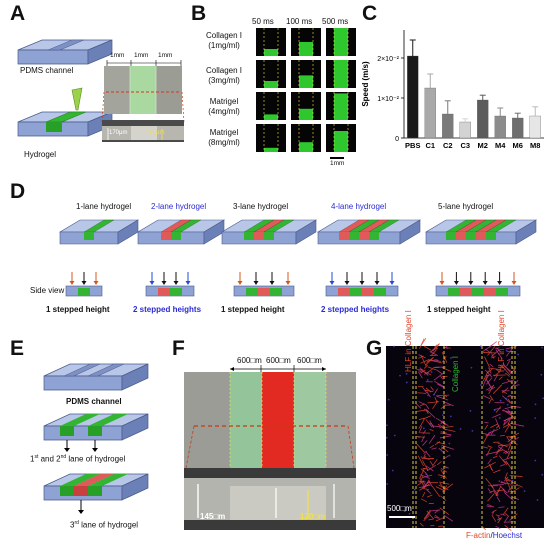  Describe the element at coordinates (535, 127) in the screenshot. I see `bar` at that location.